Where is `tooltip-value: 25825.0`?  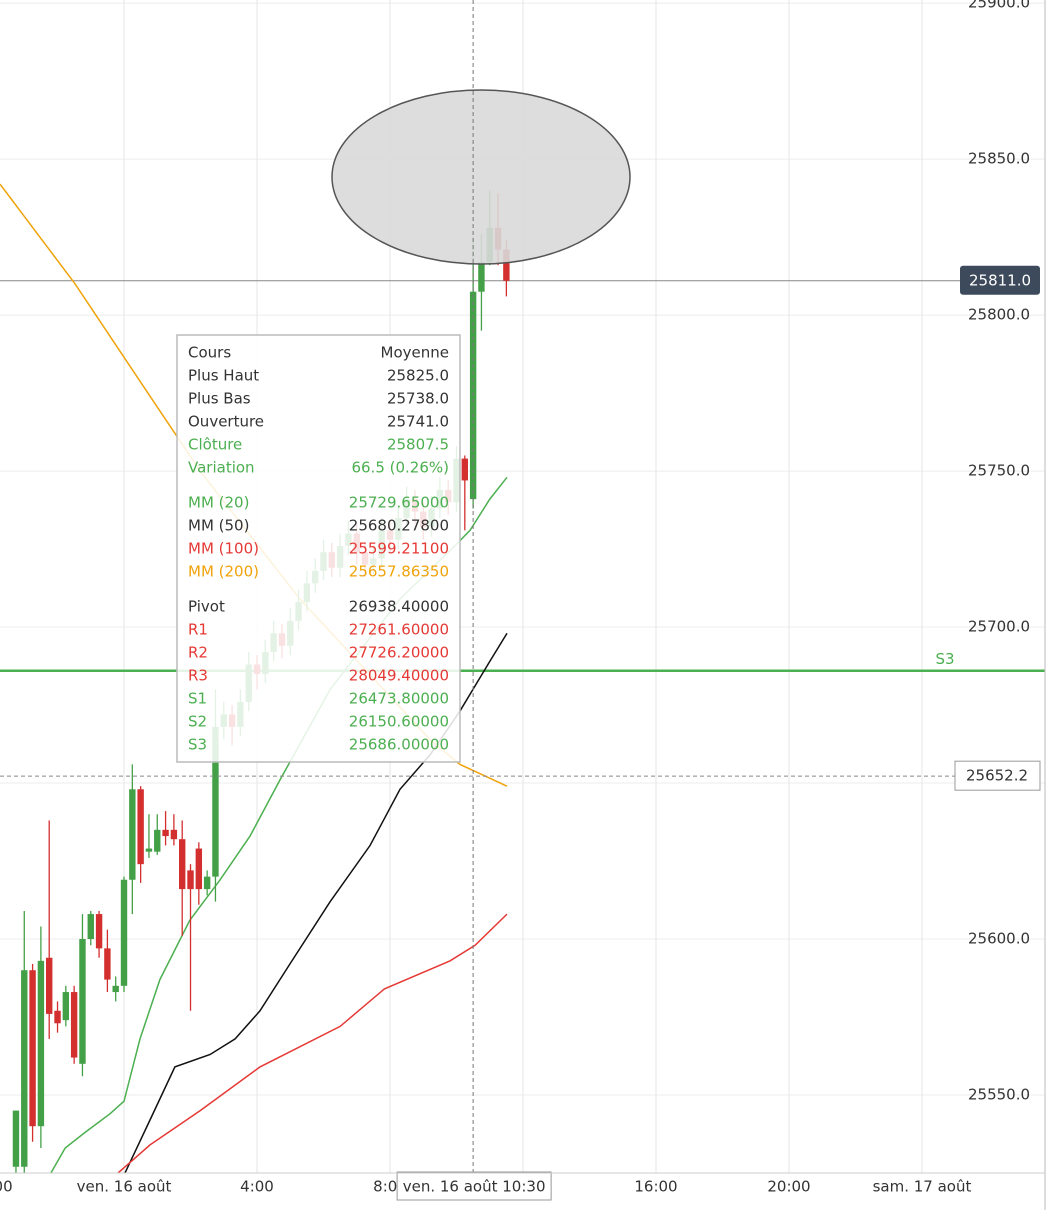
tooltip-value: 25825.0 is located at coordinates (418, 376).